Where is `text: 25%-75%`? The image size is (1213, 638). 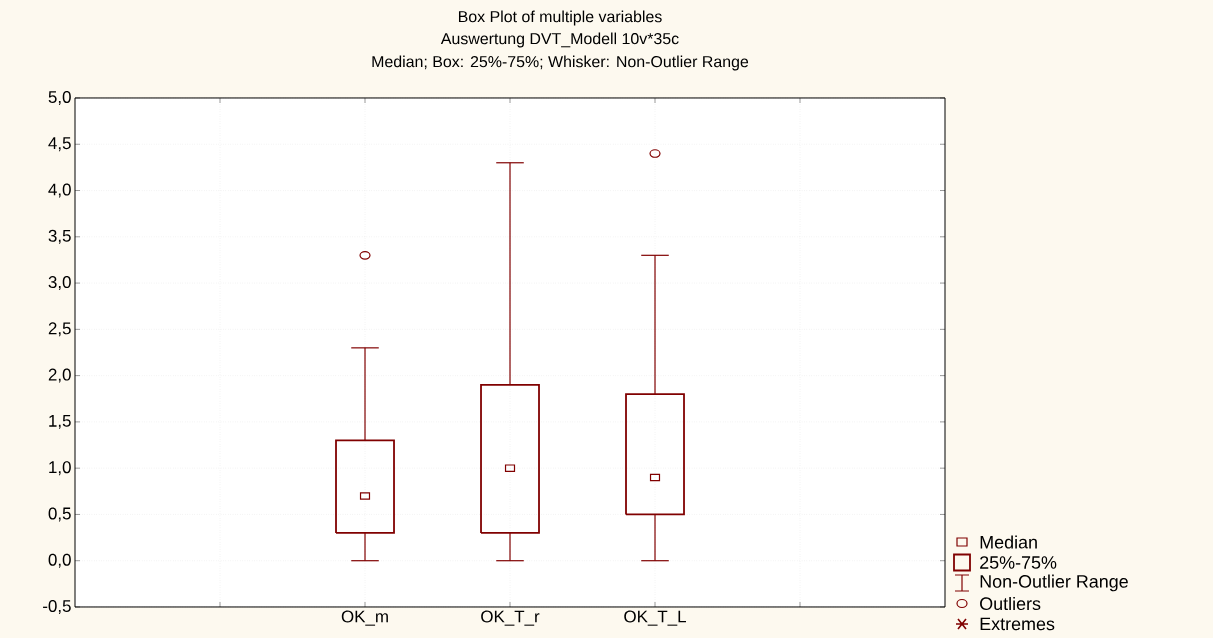 text: 25%-75% is located at coordinates (1018, 562).